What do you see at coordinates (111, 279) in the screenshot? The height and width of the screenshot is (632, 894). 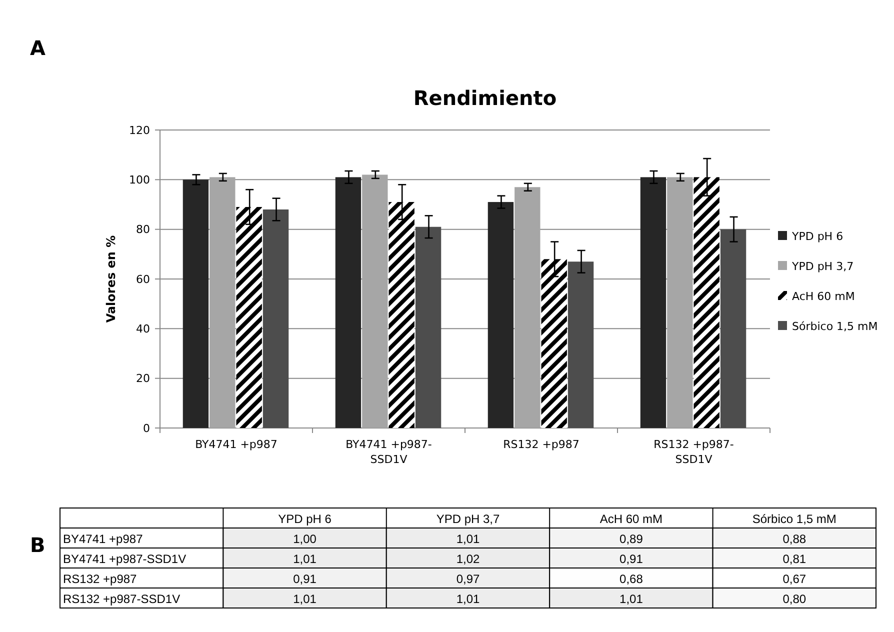 I see `y-axis-title: Valores en %` at bounding box center [111, 279].